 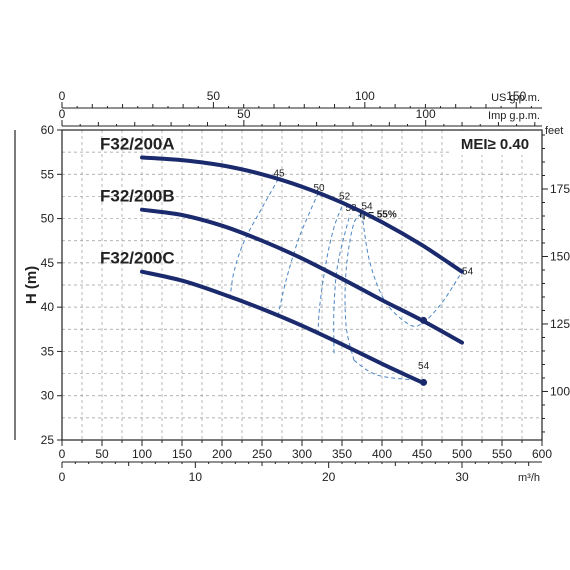 What do you see at coordinates (137, 258) in the screenshot?
I see `pump-curve-label: F32/200C` at bounding box center [137, 258].